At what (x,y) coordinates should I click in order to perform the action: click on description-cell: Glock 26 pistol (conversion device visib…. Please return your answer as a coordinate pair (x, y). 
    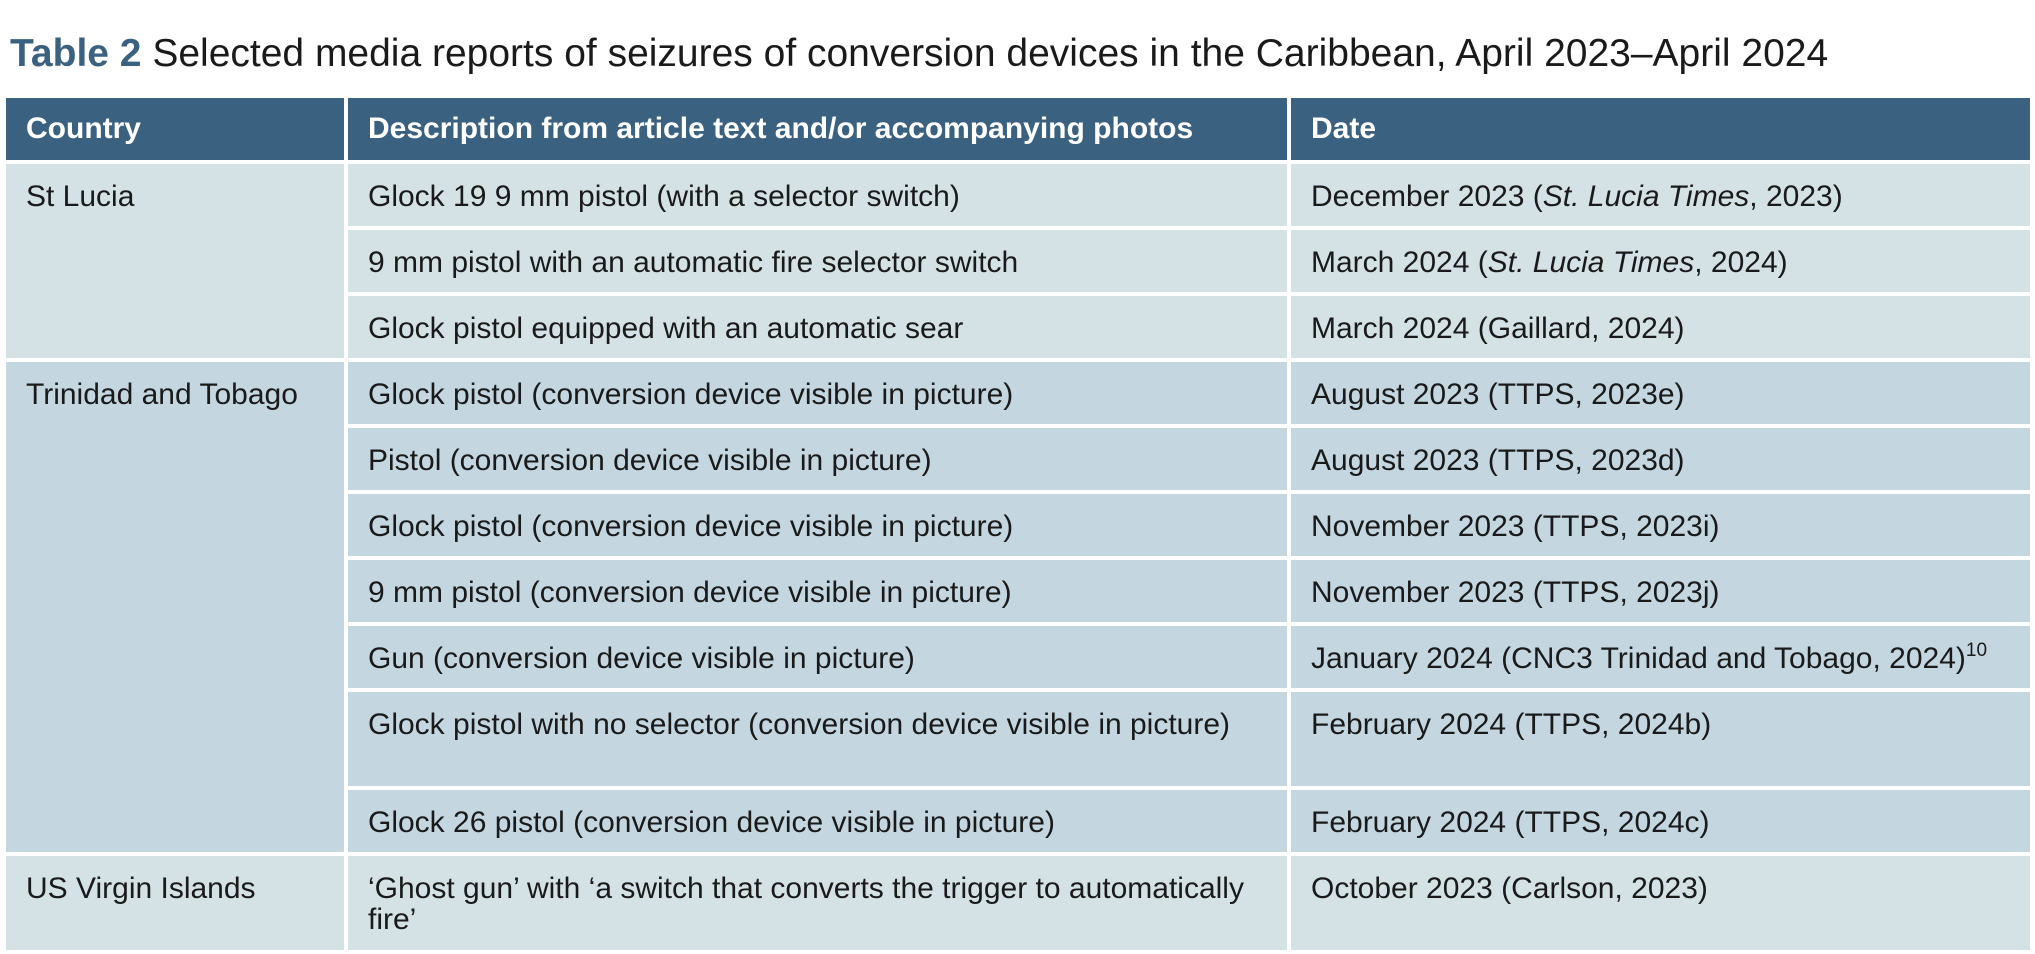
    Looking at the image, I should click on (817, 821).